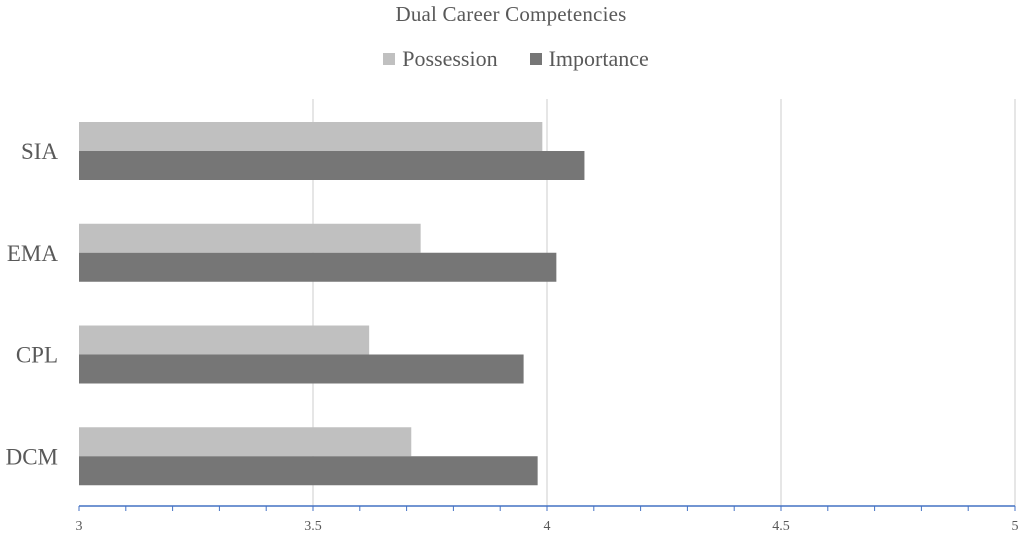  What do you see at coordinates (250, 238) in the screenshot?
I see `bar-ema-possession` at bounding box center [250, 238].